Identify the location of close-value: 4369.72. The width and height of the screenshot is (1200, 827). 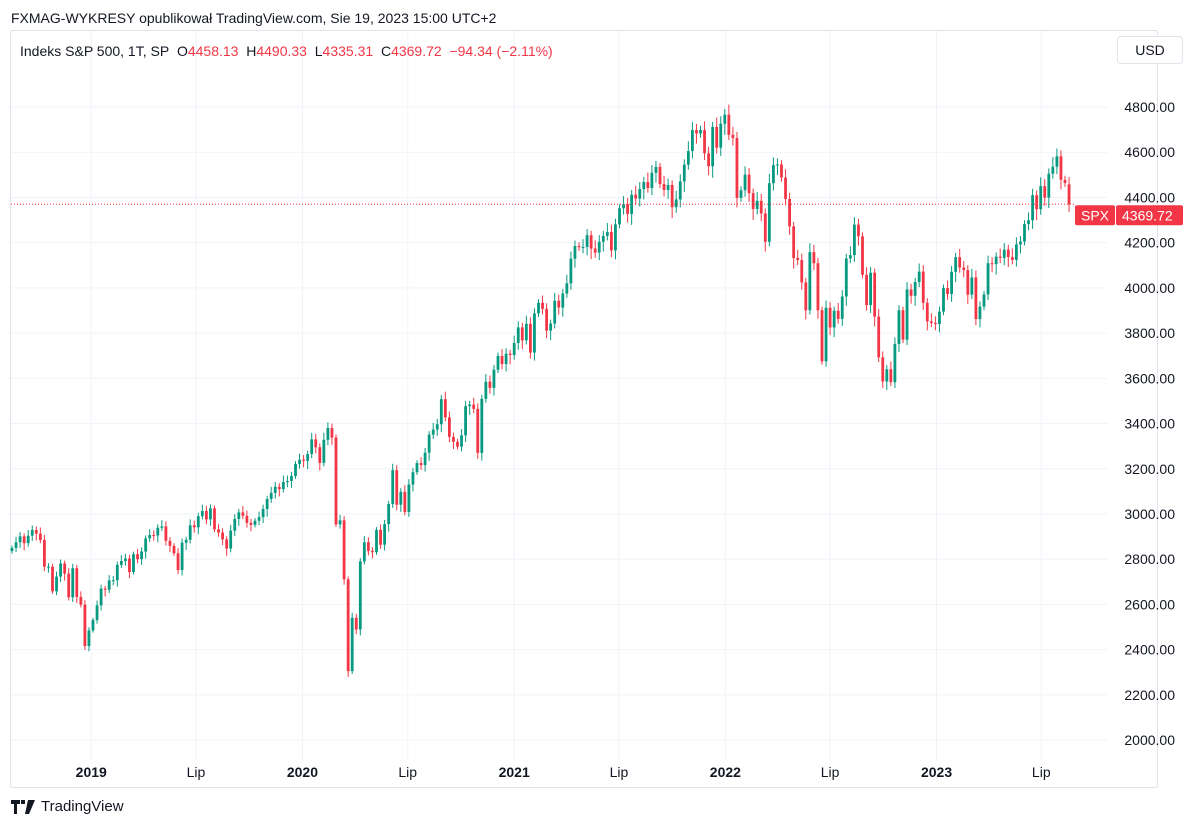
(416, 51).